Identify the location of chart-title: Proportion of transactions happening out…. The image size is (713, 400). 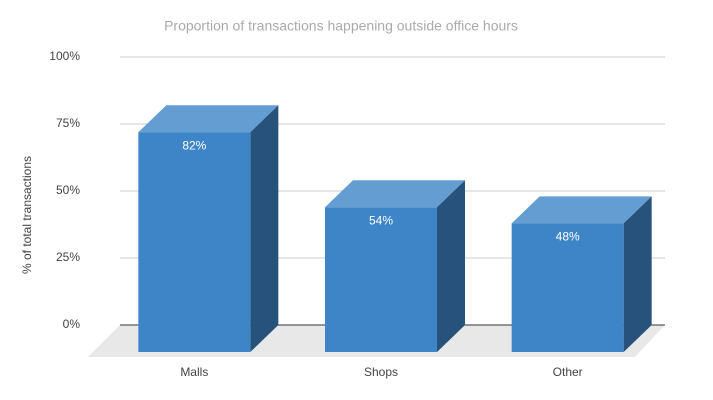
(341, 26).